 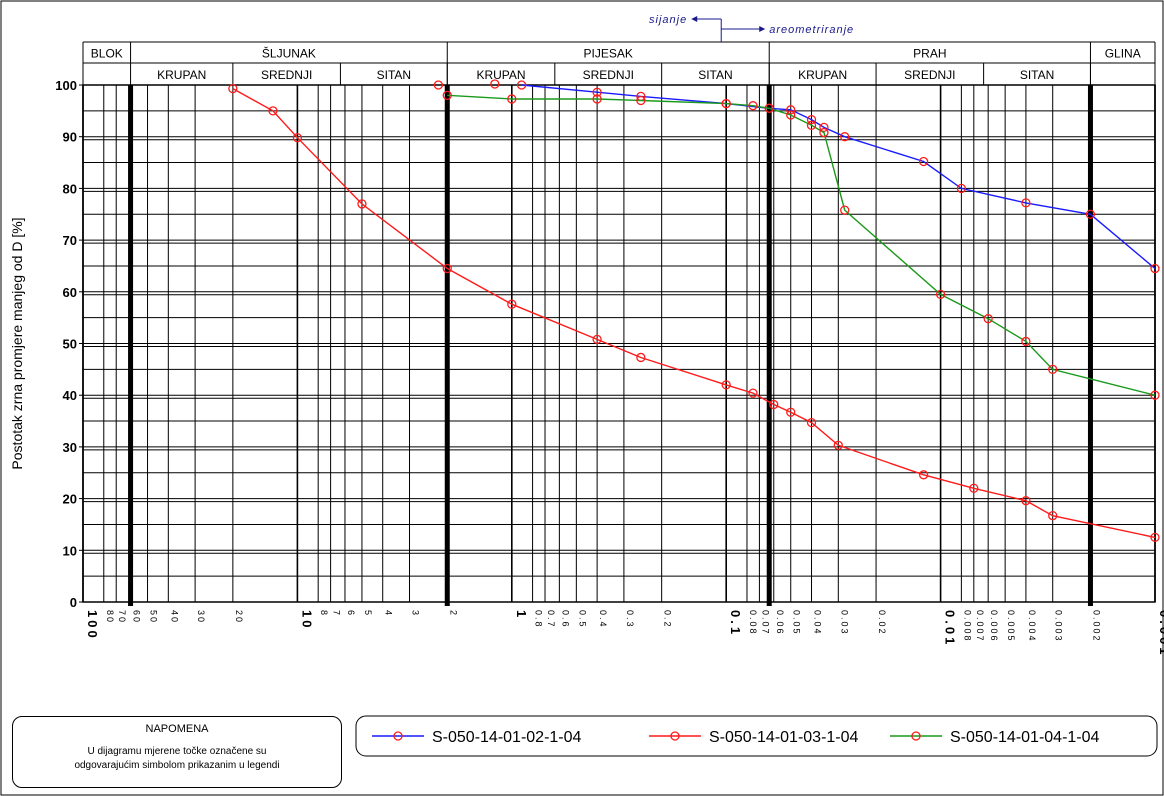 What do you see at coordinates (154, 617) in the screenshot?
I see `x-tick-label: 50` at bounding box center [154, 617].